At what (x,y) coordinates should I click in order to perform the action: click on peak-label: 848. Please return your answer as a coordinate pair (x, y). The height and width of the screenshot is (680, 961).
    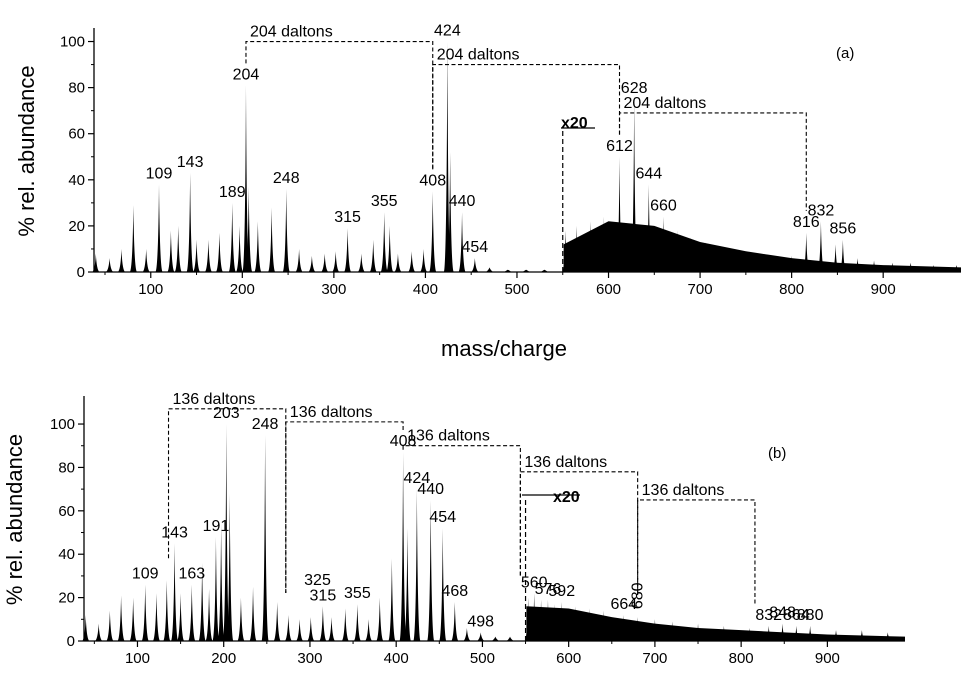
    Looking at the image, I should click on (782, 613).